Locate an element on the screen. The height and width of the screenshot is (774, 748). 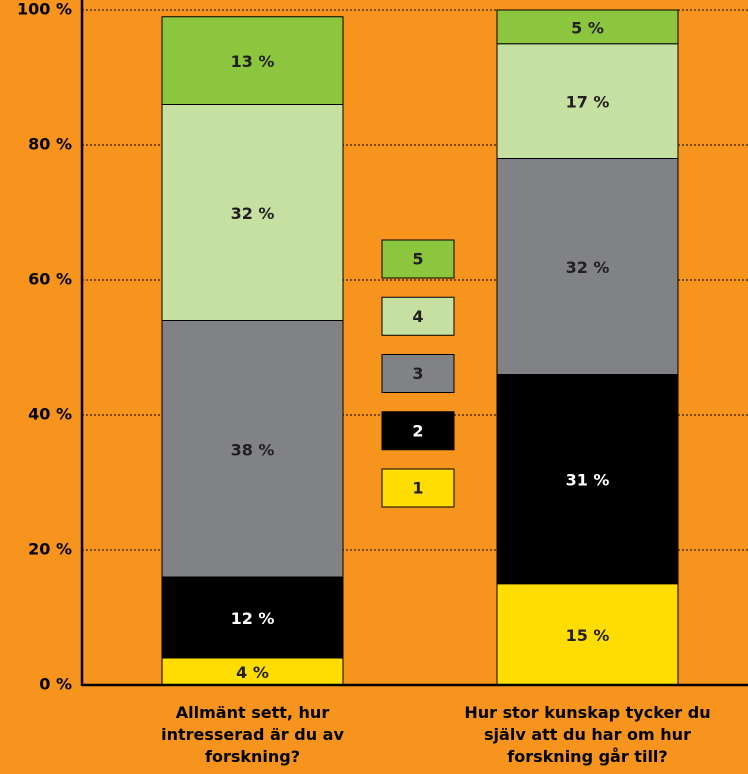
value-label: 38 % is located at coordinates (253, 449).